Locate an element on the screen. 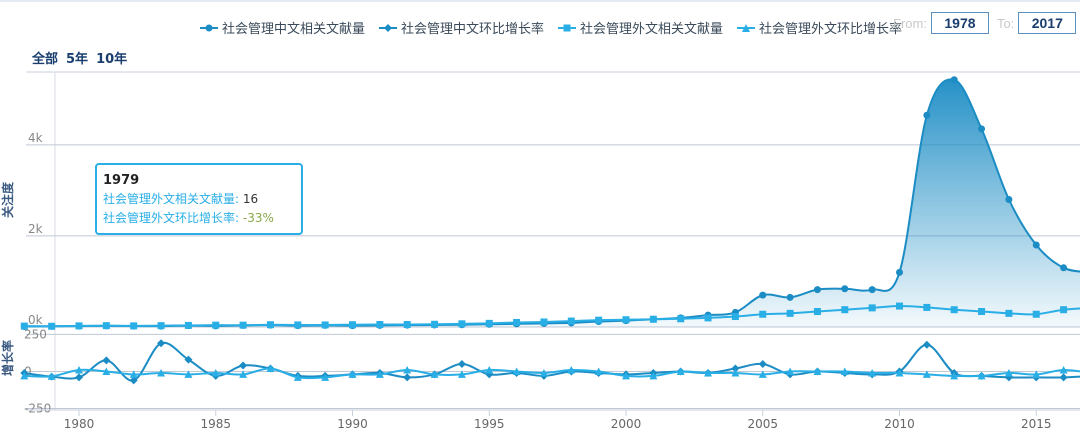 The height and width of the screenshot is (434, 1080). triangle-marker-icon is located at coordinates (746, 27).